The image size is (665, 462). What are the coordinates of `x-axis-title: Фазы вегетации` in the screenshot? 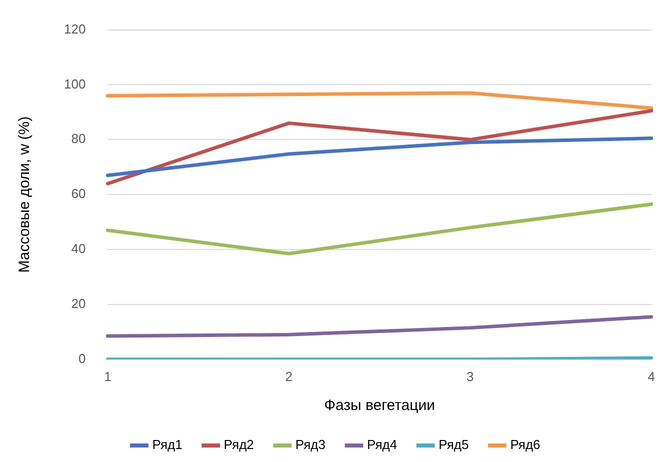 It's located at (380, 405).